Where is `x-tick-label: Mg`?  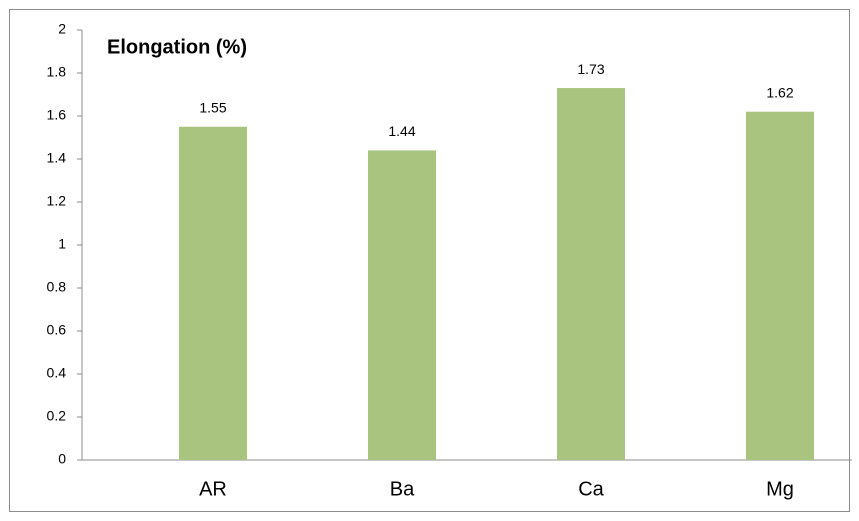
x-tick-label: Mg is located at coordinates (780, 489).